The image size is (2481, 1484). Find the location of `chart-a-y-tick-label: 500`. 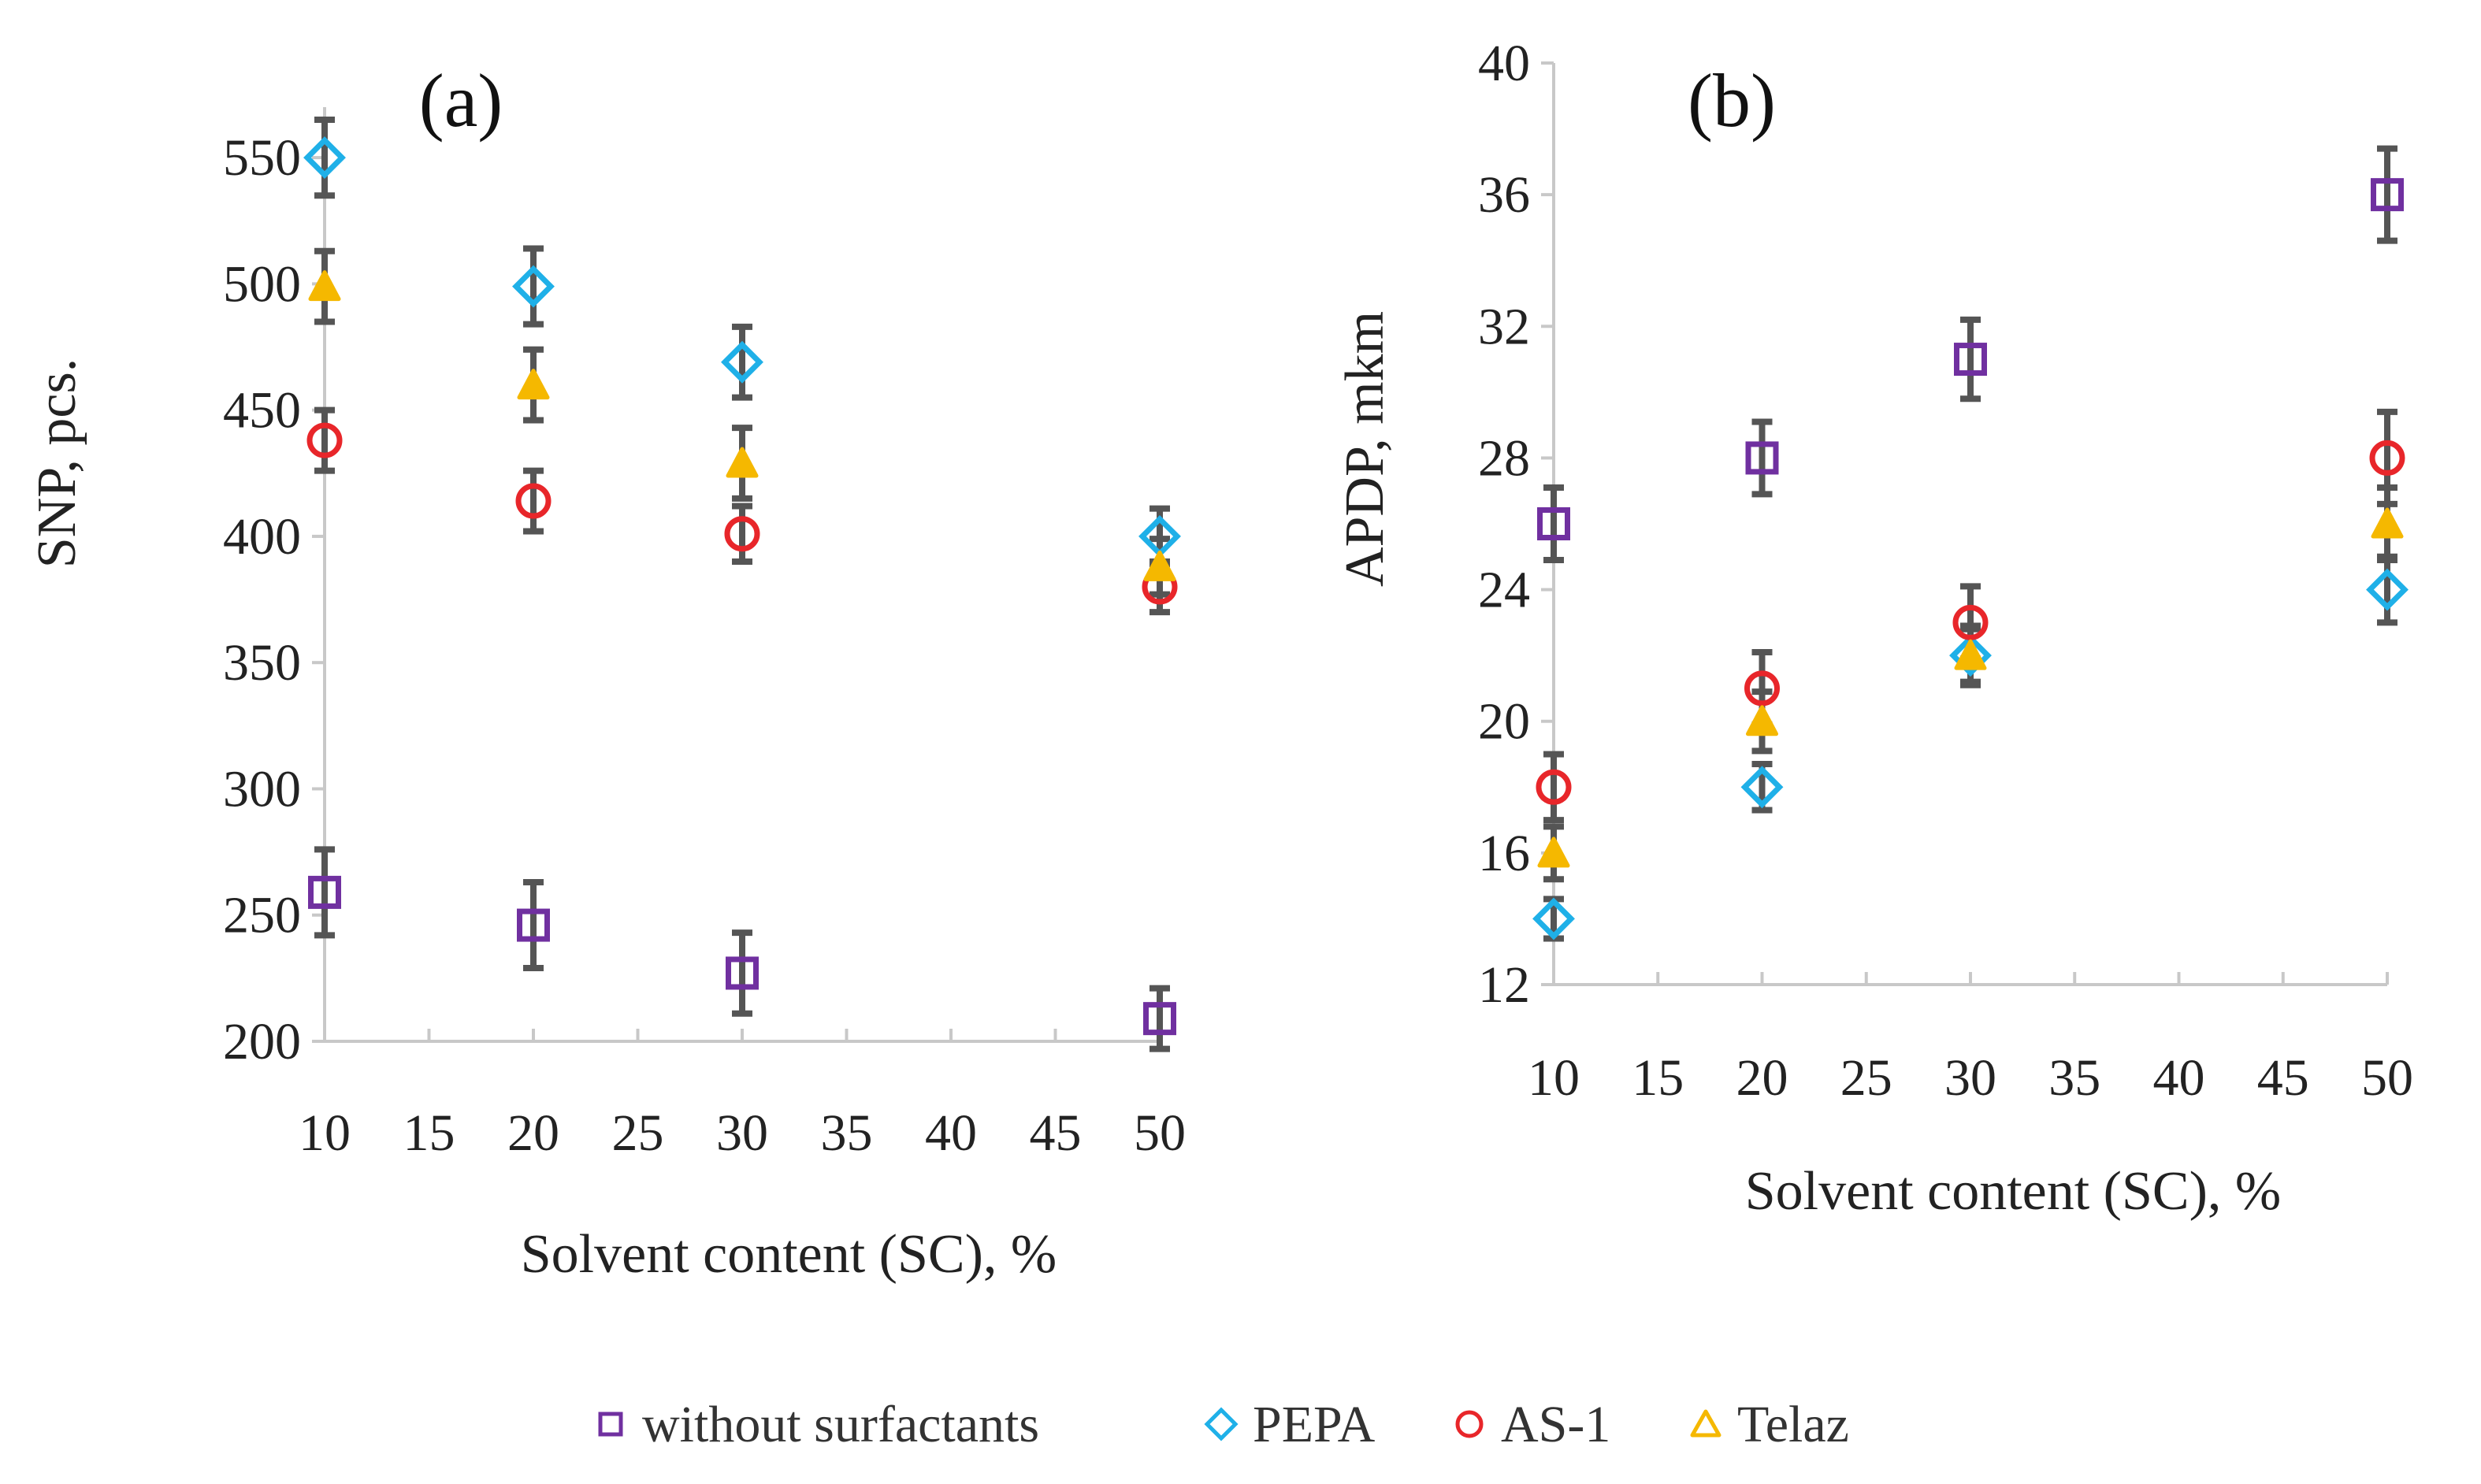

chart-a-y-tick-label: 500 is located at coordinates (262, 284).